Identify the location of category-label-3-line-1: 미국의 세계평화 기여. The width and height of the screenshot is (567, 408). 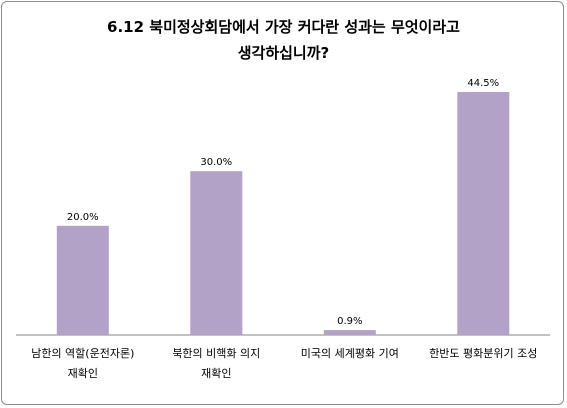
(349, 353).